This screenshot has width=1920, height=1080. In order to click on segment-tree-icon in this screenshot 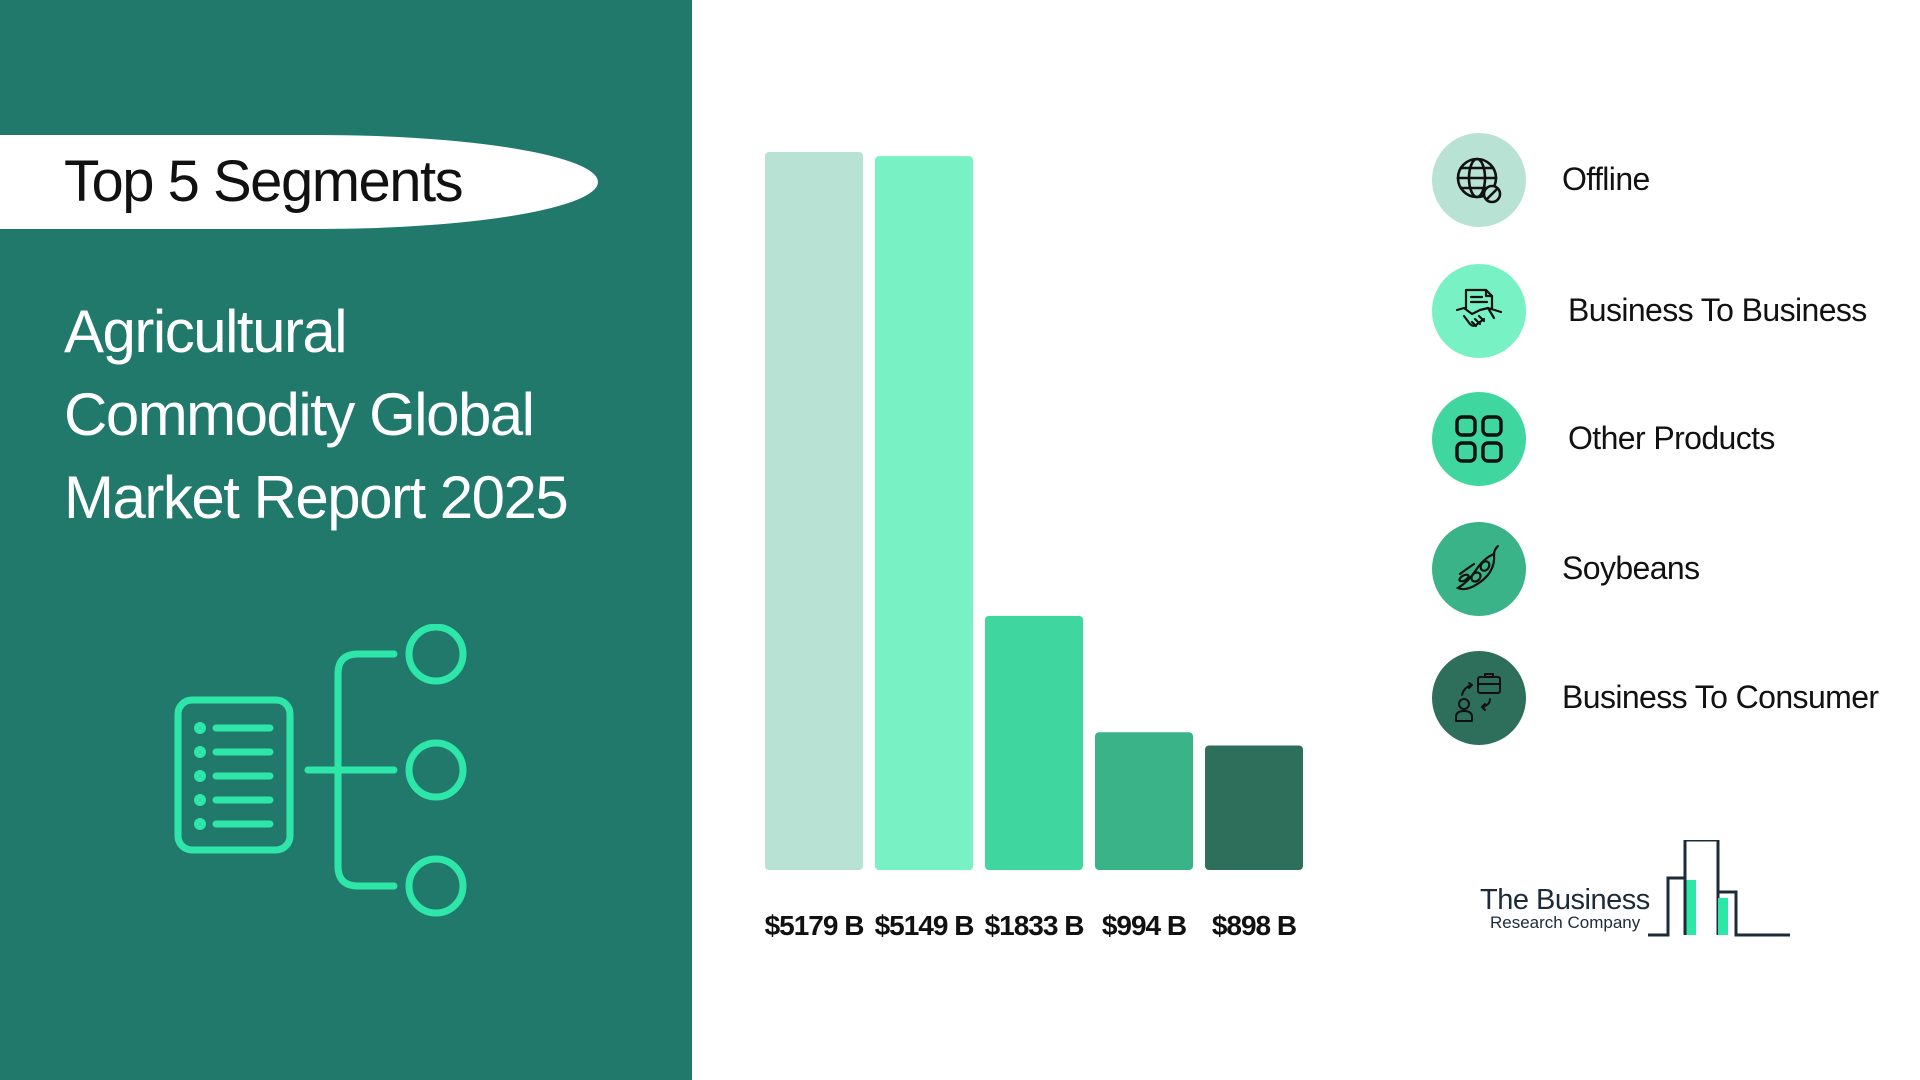, I will do `click(328, 778)`.